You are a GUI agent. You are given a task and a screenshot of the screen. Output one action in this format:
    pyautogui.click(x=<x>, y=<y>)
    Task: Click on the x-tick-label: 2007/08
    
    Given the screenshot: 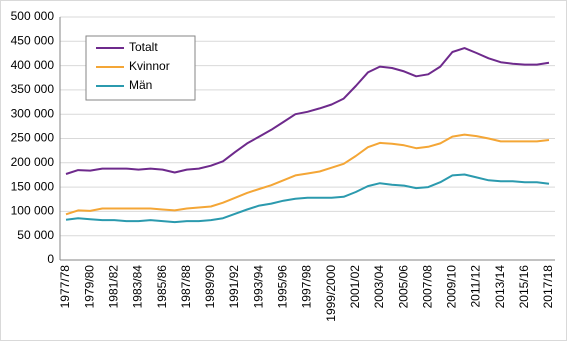 What is the action you would take?
    pyautogui.click(x=427, y=287)
    